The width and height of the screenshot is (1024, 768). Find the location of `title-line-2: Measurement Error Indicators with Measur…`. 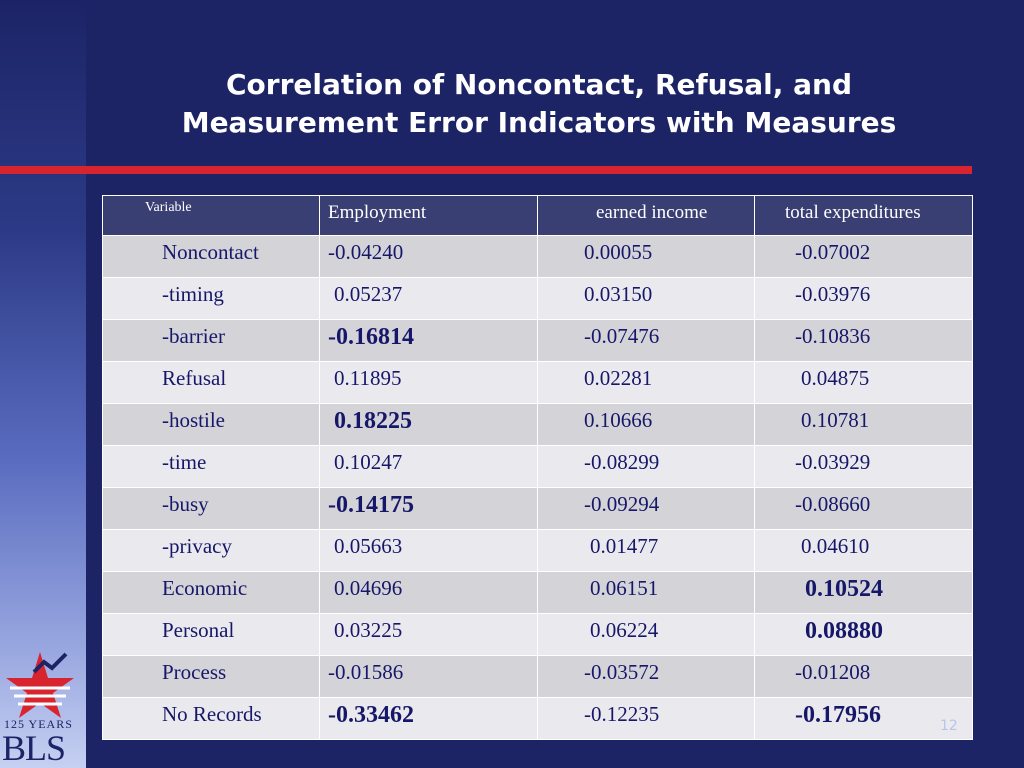

title-line-2: Measurement Error Indicators with Measur… is located at coordinates (539, 122).